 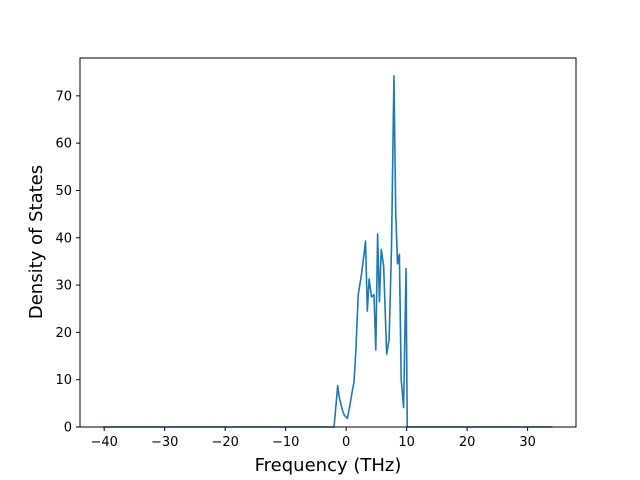 What do you see at coordinates (285, 442) in the screenshot?
I see `x-tick-label: −10` at bounding box center [285, 442].